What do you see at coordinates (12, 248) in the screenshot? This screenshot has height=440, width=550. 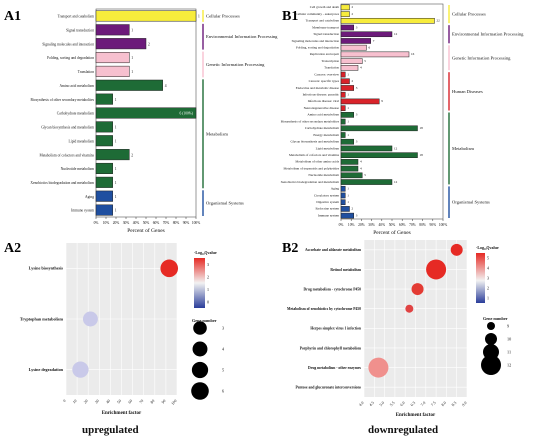 I see `panel-tag-a2: A2` at bounding box center [12, 248].